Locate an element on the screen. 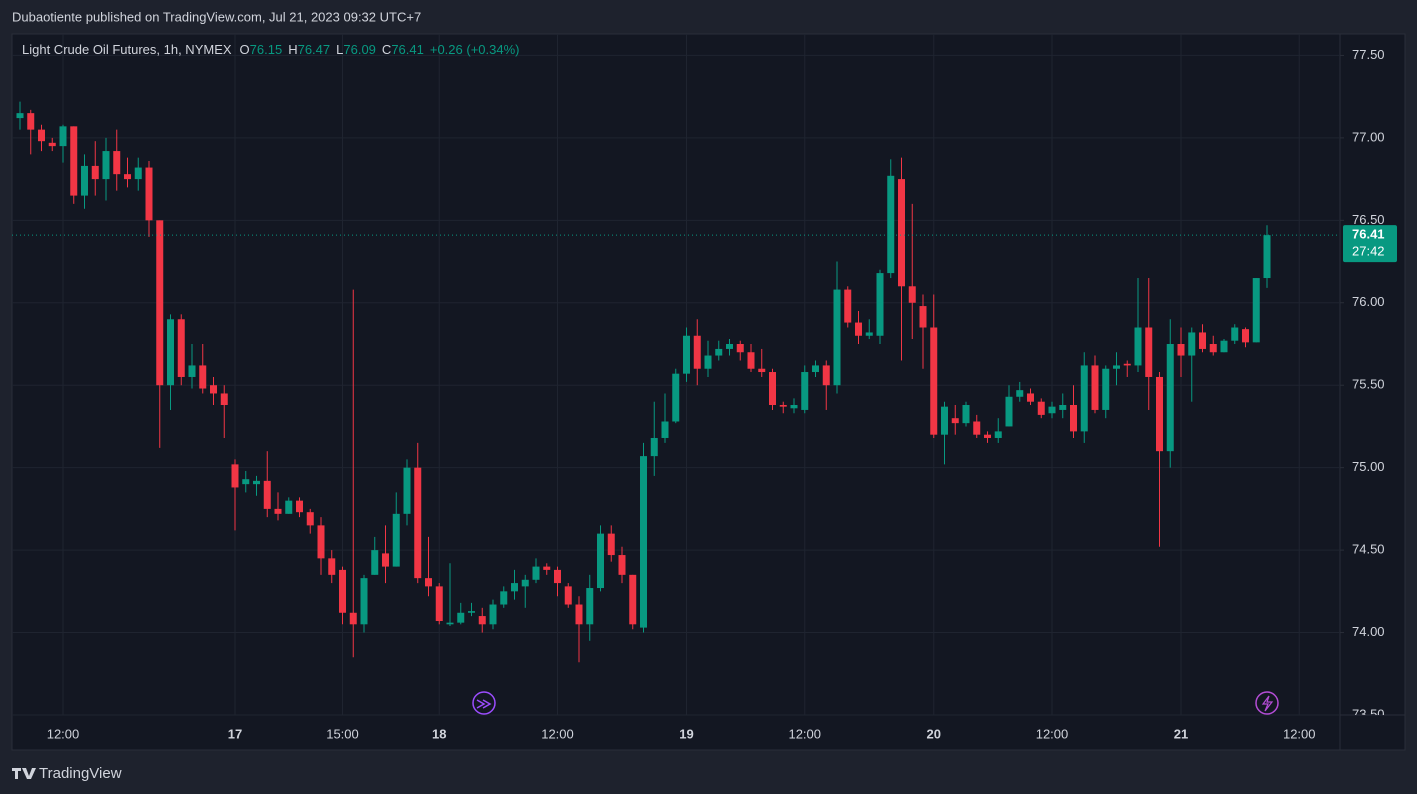  footer-brand: TradingView is located at coordinates (80, 773).